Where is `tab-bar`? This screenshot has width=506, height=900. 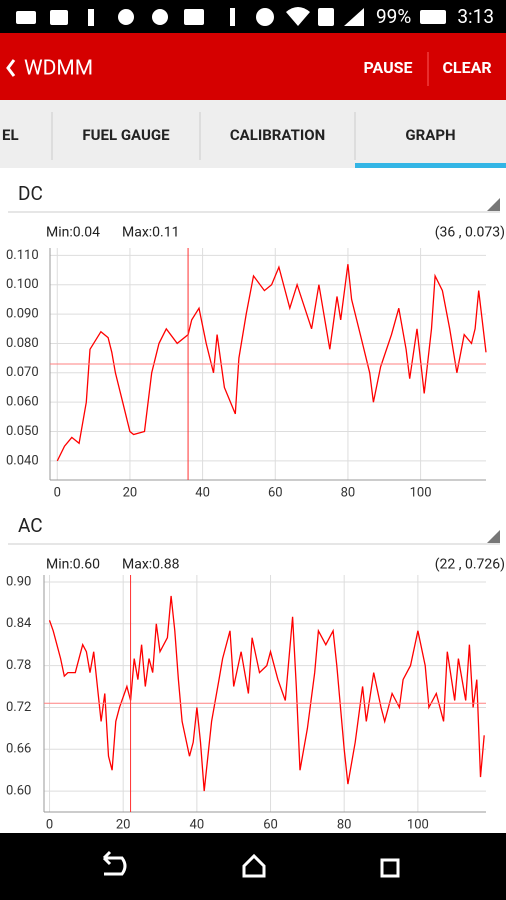 tab-bar is located at coordinates (253, 134).